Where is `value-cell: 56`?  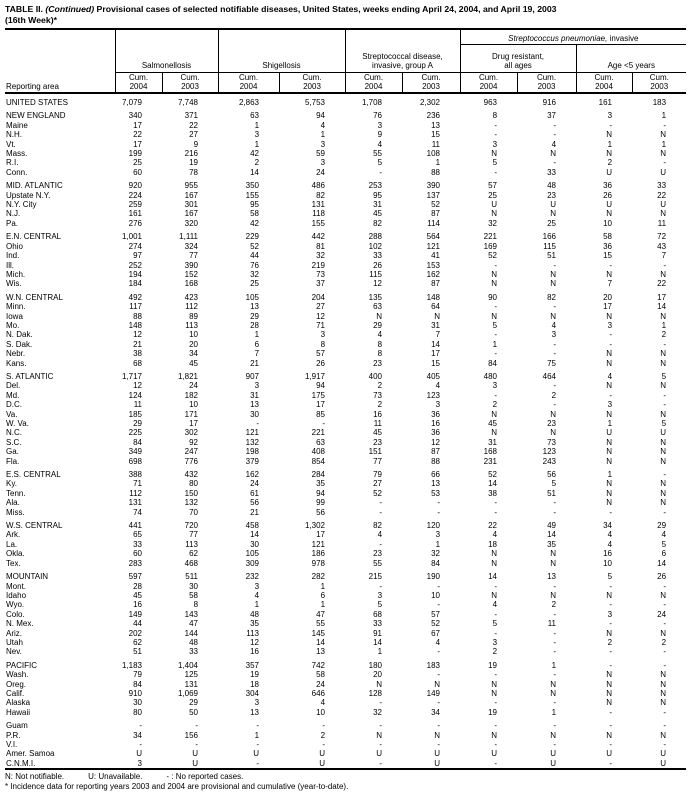 value-cell: 56 is located at coordinates (255, 503).